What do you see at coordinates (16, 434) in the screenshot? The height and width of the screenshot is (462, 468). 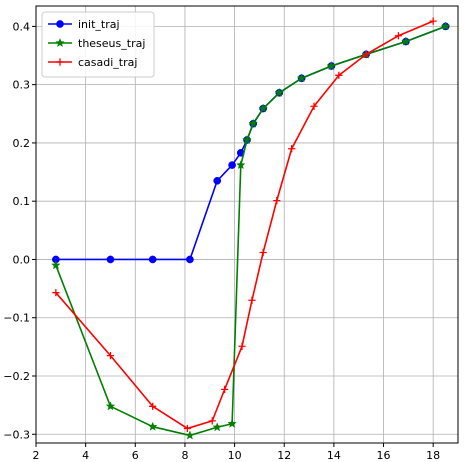 I see `y-tick-label: −0.3` at bounding box center [16, 434].